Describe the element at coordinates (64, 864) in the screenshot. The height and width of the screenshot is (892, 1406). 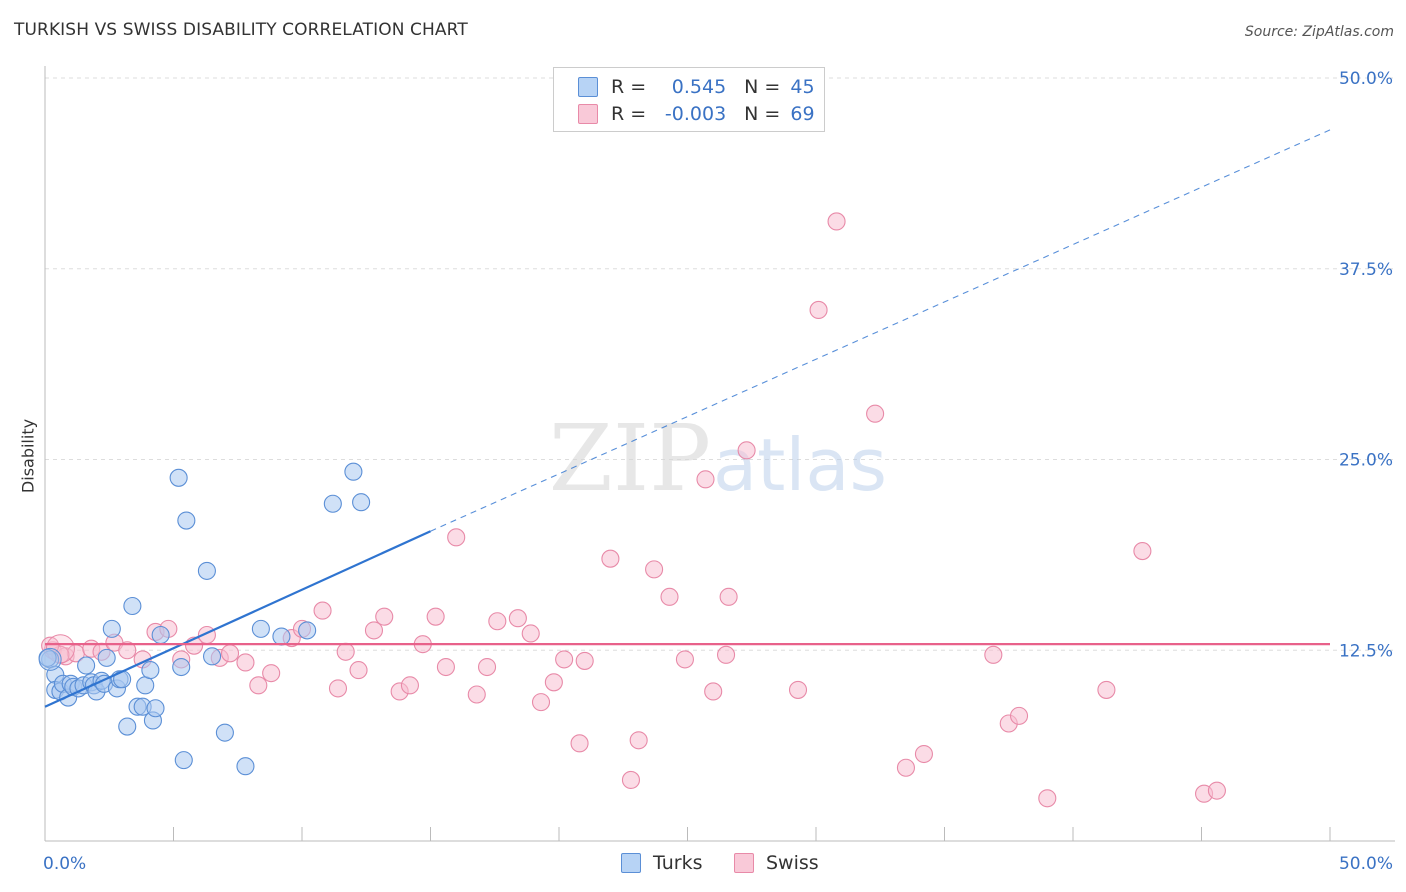
I see `x-tick-label: 0.0%` at that location.